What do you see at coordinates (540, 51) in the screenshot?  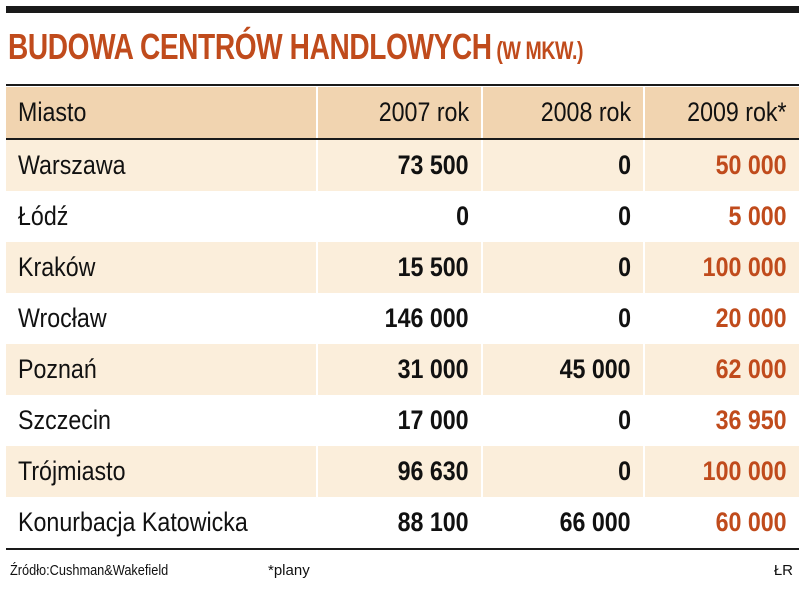 I see `chart-unit: (W MKW.)` at bounding box center [540, 51].